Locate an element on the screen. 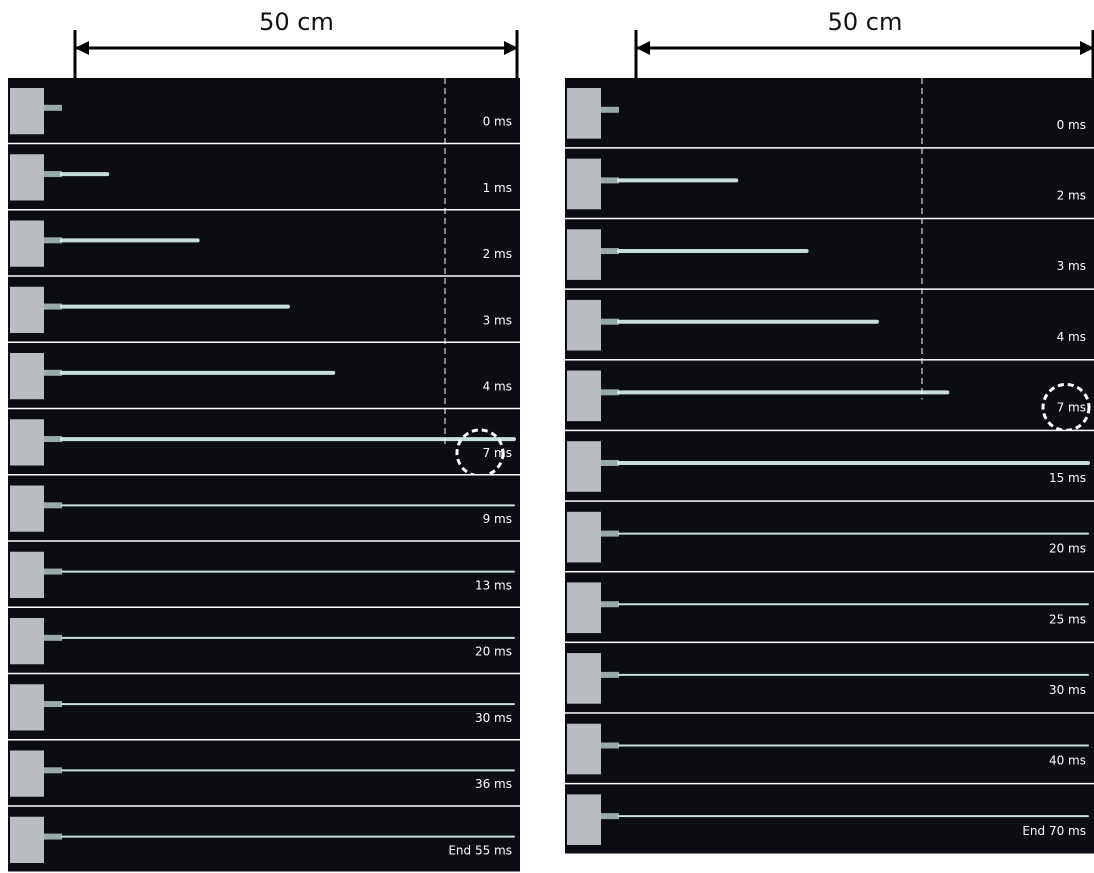  frame-label: 25 ms is located at coordinates (1067, 619).